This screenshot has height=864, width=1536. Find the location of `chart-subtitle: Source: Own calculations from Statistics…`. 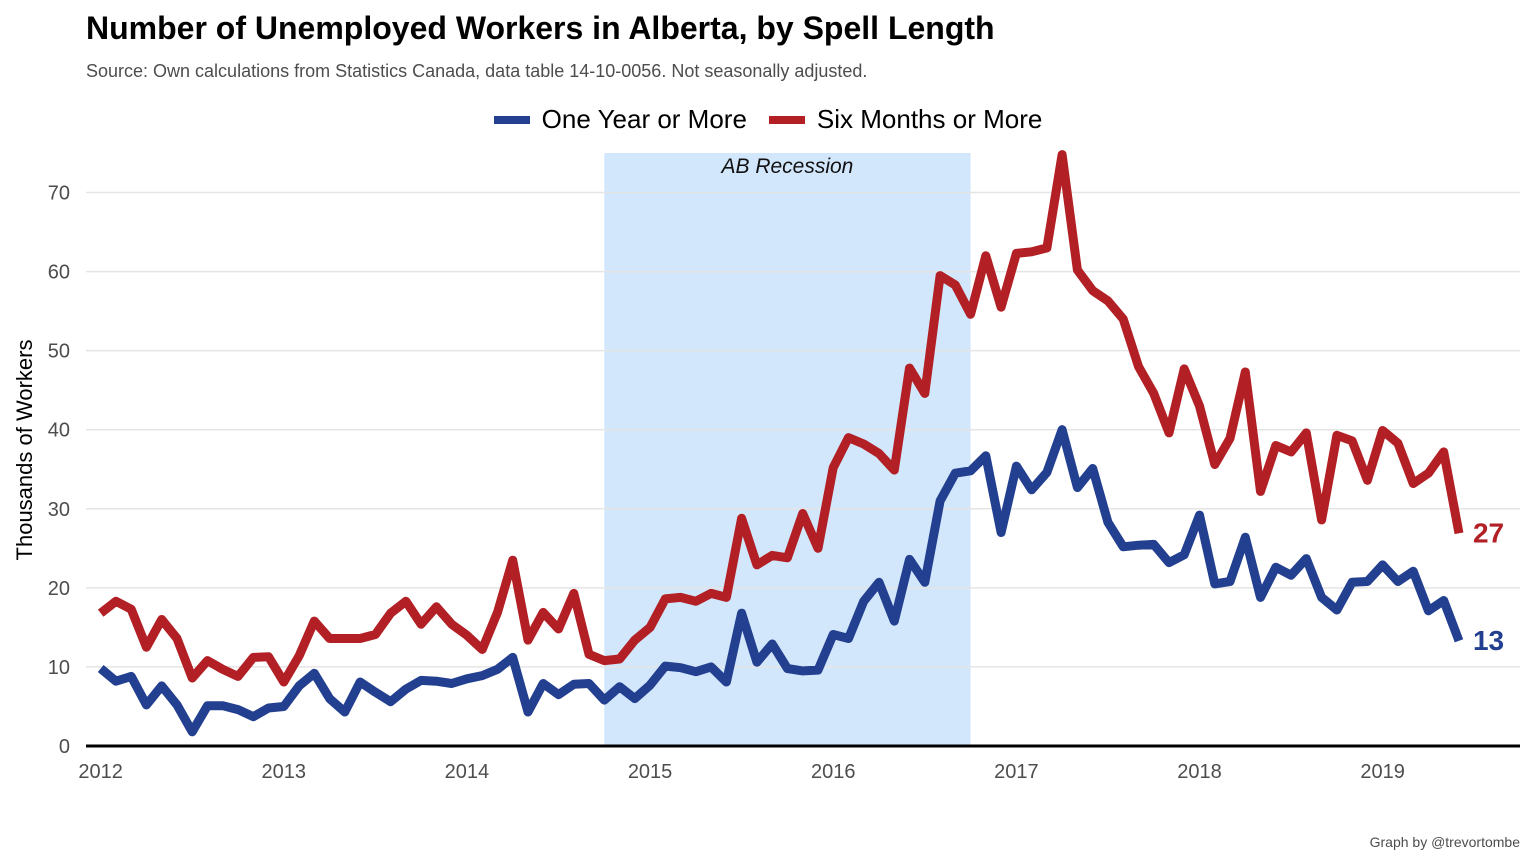

chart-subtitle: Source: Own calculations from Statistics… is located at coordinates (477, 71).